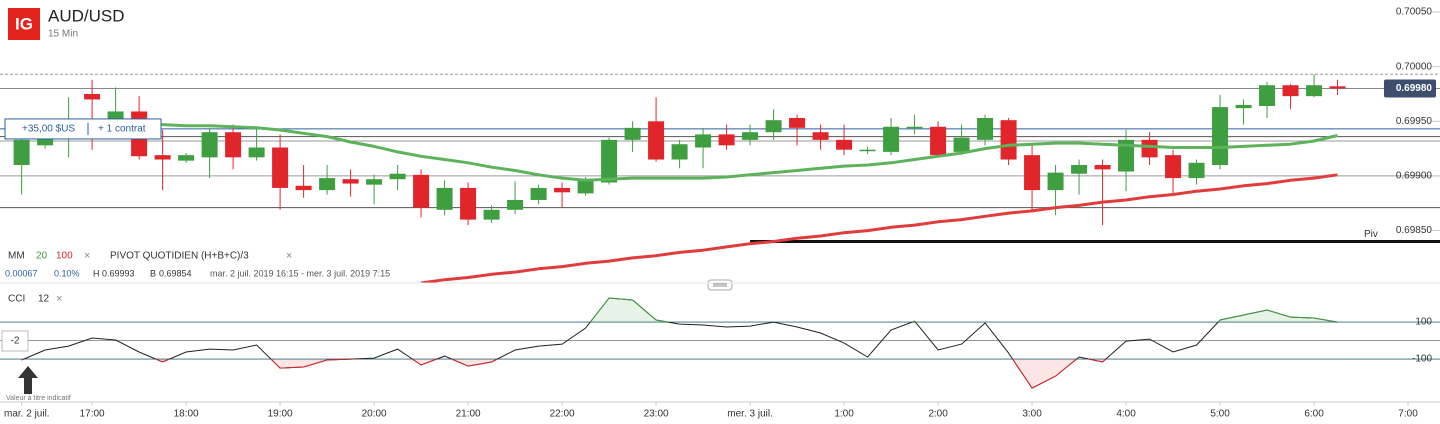 Image resolution: width=1440 pixels, height=424 pixels. What do you see at coordinates (562, 414) in the screenshot?
I see `x-tick-label: 22:00` at bounding box center [562, 414].